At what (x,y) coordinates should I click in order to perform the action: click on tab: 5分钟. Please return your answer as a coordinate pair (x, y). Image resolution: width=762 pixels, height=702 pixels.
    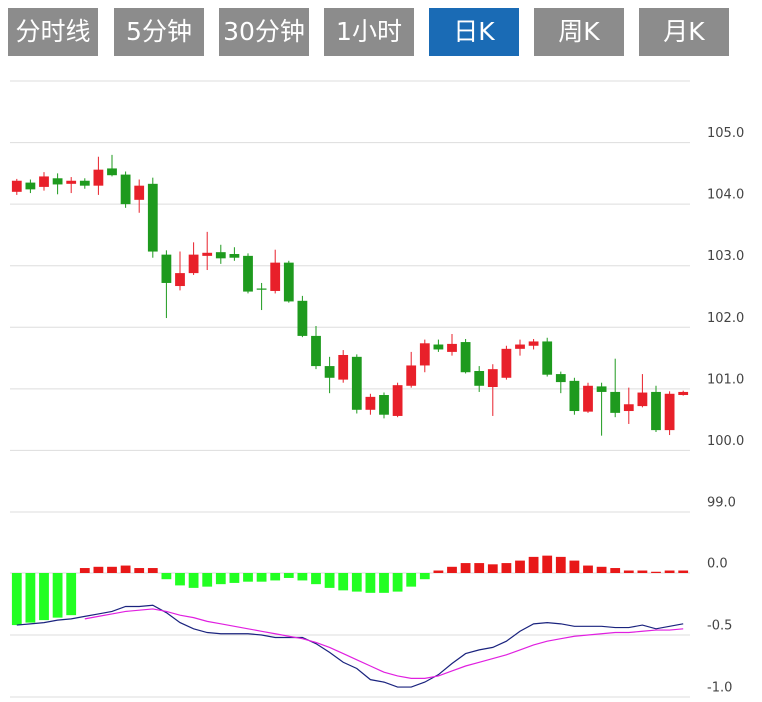
    Looking at the image, I should click on (159, 32).